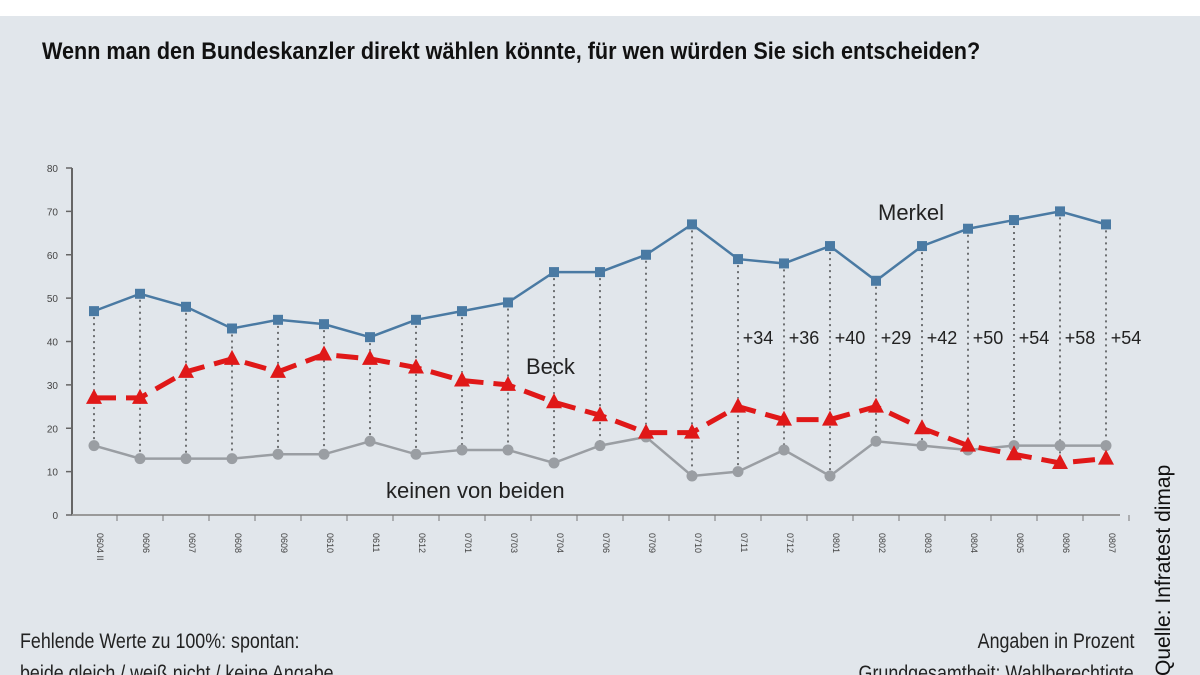 This screenshot has width=1200, height=675. Describe the element at coordinates (1112, 543) in the screenshot. I see `x-tick-label: 0807` at that location.